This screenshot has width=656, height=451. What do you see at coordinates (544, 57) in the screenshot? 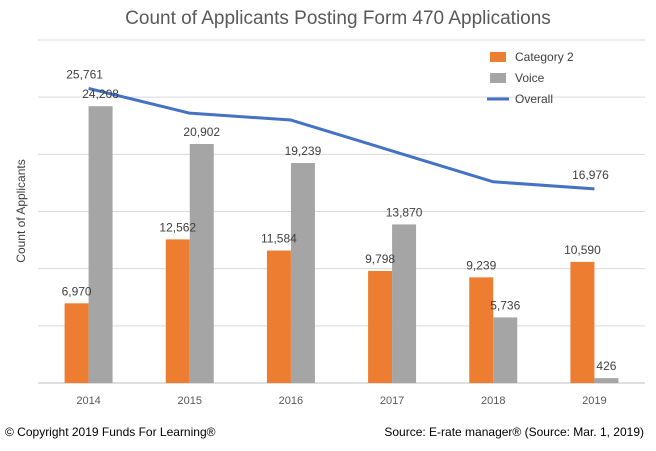
I see `legend-label: Category 2` at bounding box center [544, 57].